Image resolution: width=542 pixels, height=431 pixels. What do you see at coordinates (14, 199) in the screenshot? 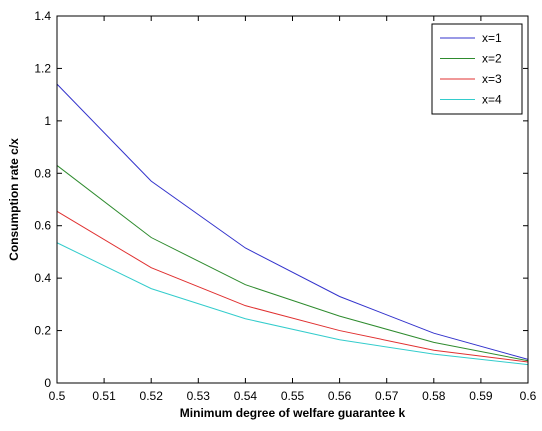
I see `y-axis-label: Consumption rate c/x` at bounding box center [14, 199].